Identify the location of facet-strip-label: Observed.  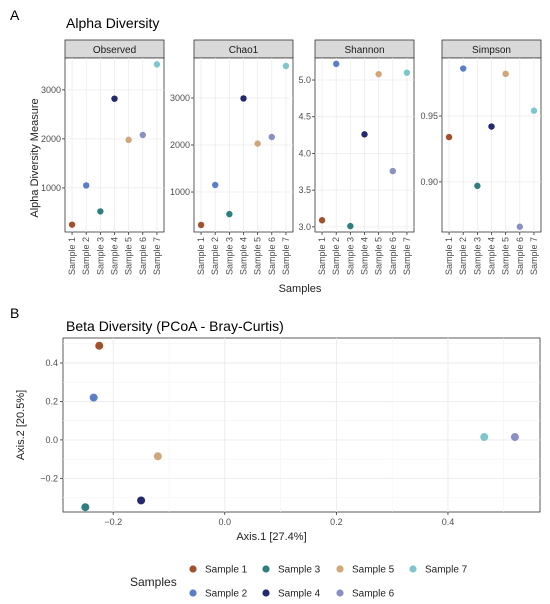
(114, 50).